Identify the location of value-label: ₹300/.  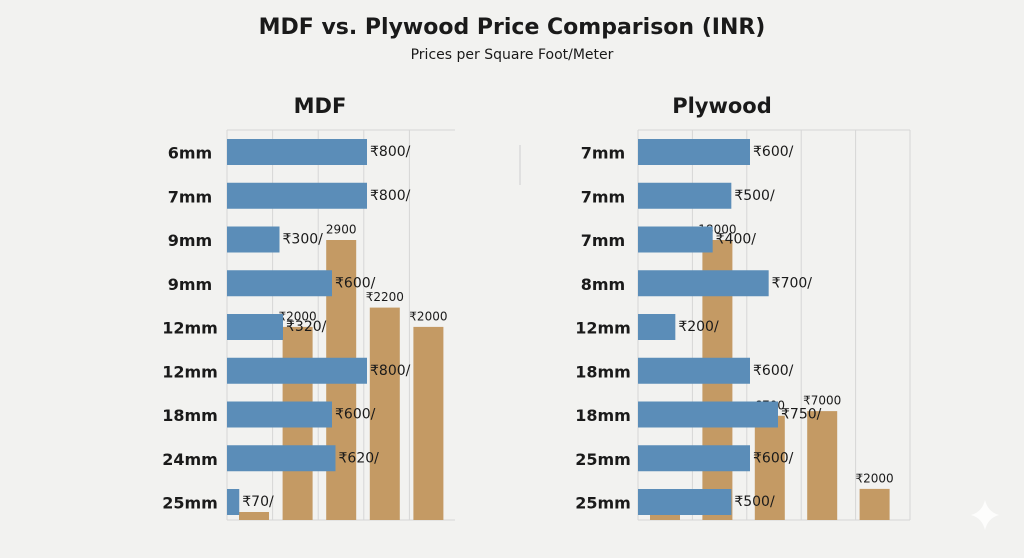
(303, 240).